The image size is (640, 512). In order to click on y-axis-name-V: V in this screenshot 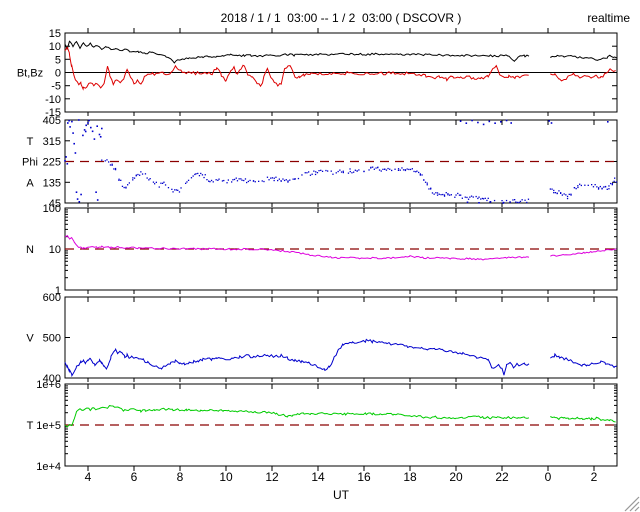, I will do `click(30, 339)`.